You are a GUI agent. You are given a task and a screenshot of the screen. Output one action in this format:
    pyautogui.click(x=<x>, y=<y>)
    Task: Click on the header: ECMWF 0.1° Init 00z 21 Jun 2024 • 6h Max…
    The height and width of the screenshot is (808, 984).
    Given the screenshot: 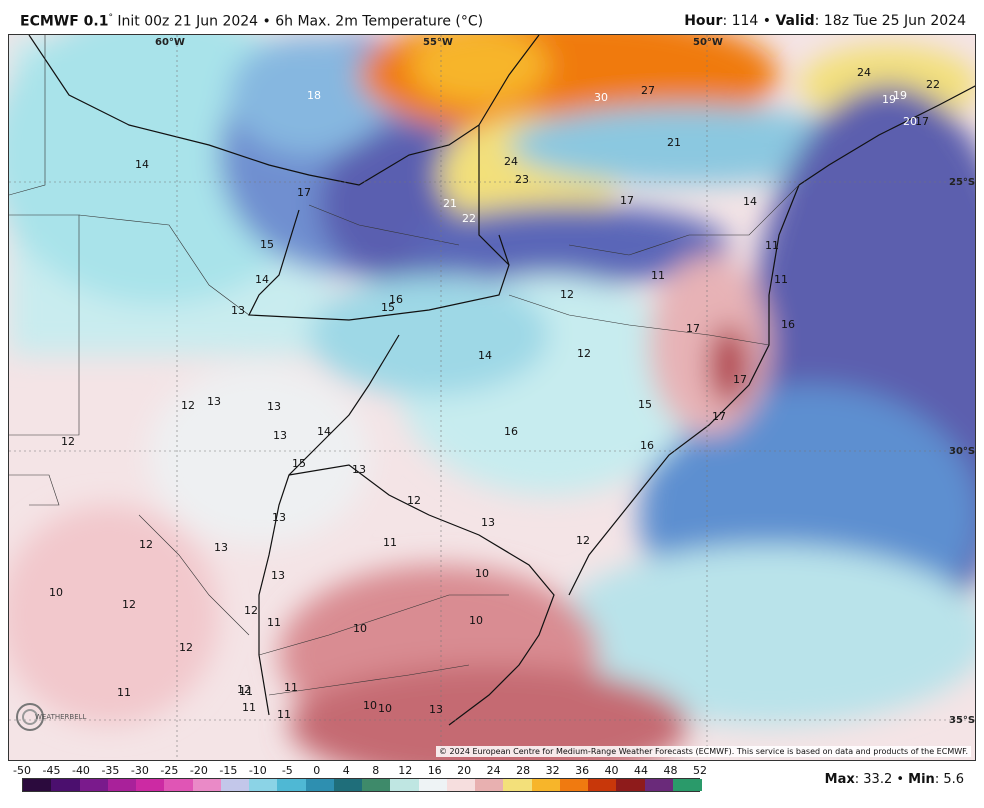 What is the action you would take?
    pyautogui.click(x=492, y=17)
    